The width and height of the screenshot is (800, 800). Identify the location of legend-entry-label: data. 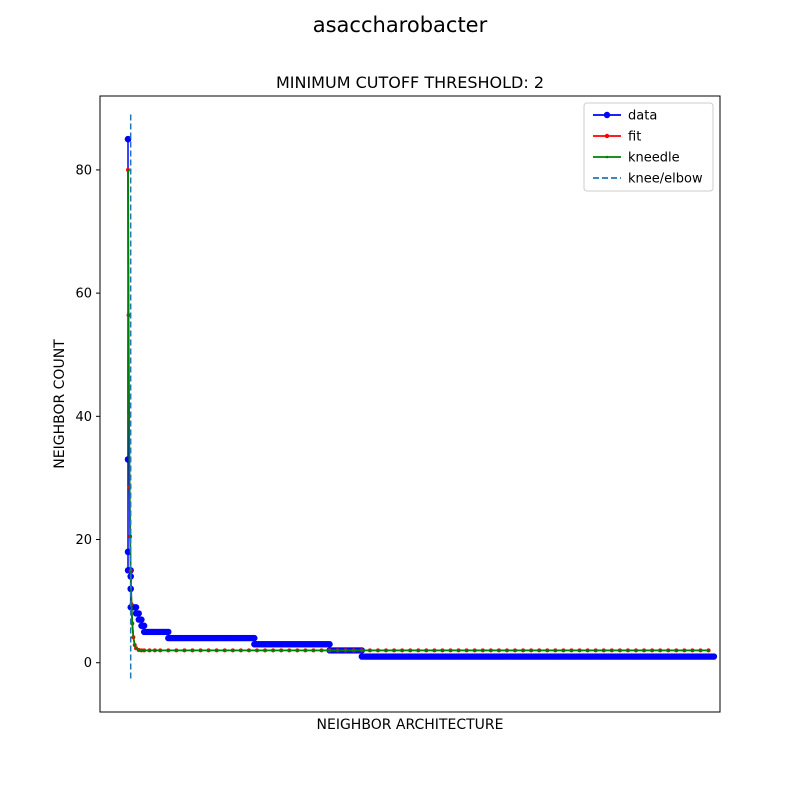
(642, 116).